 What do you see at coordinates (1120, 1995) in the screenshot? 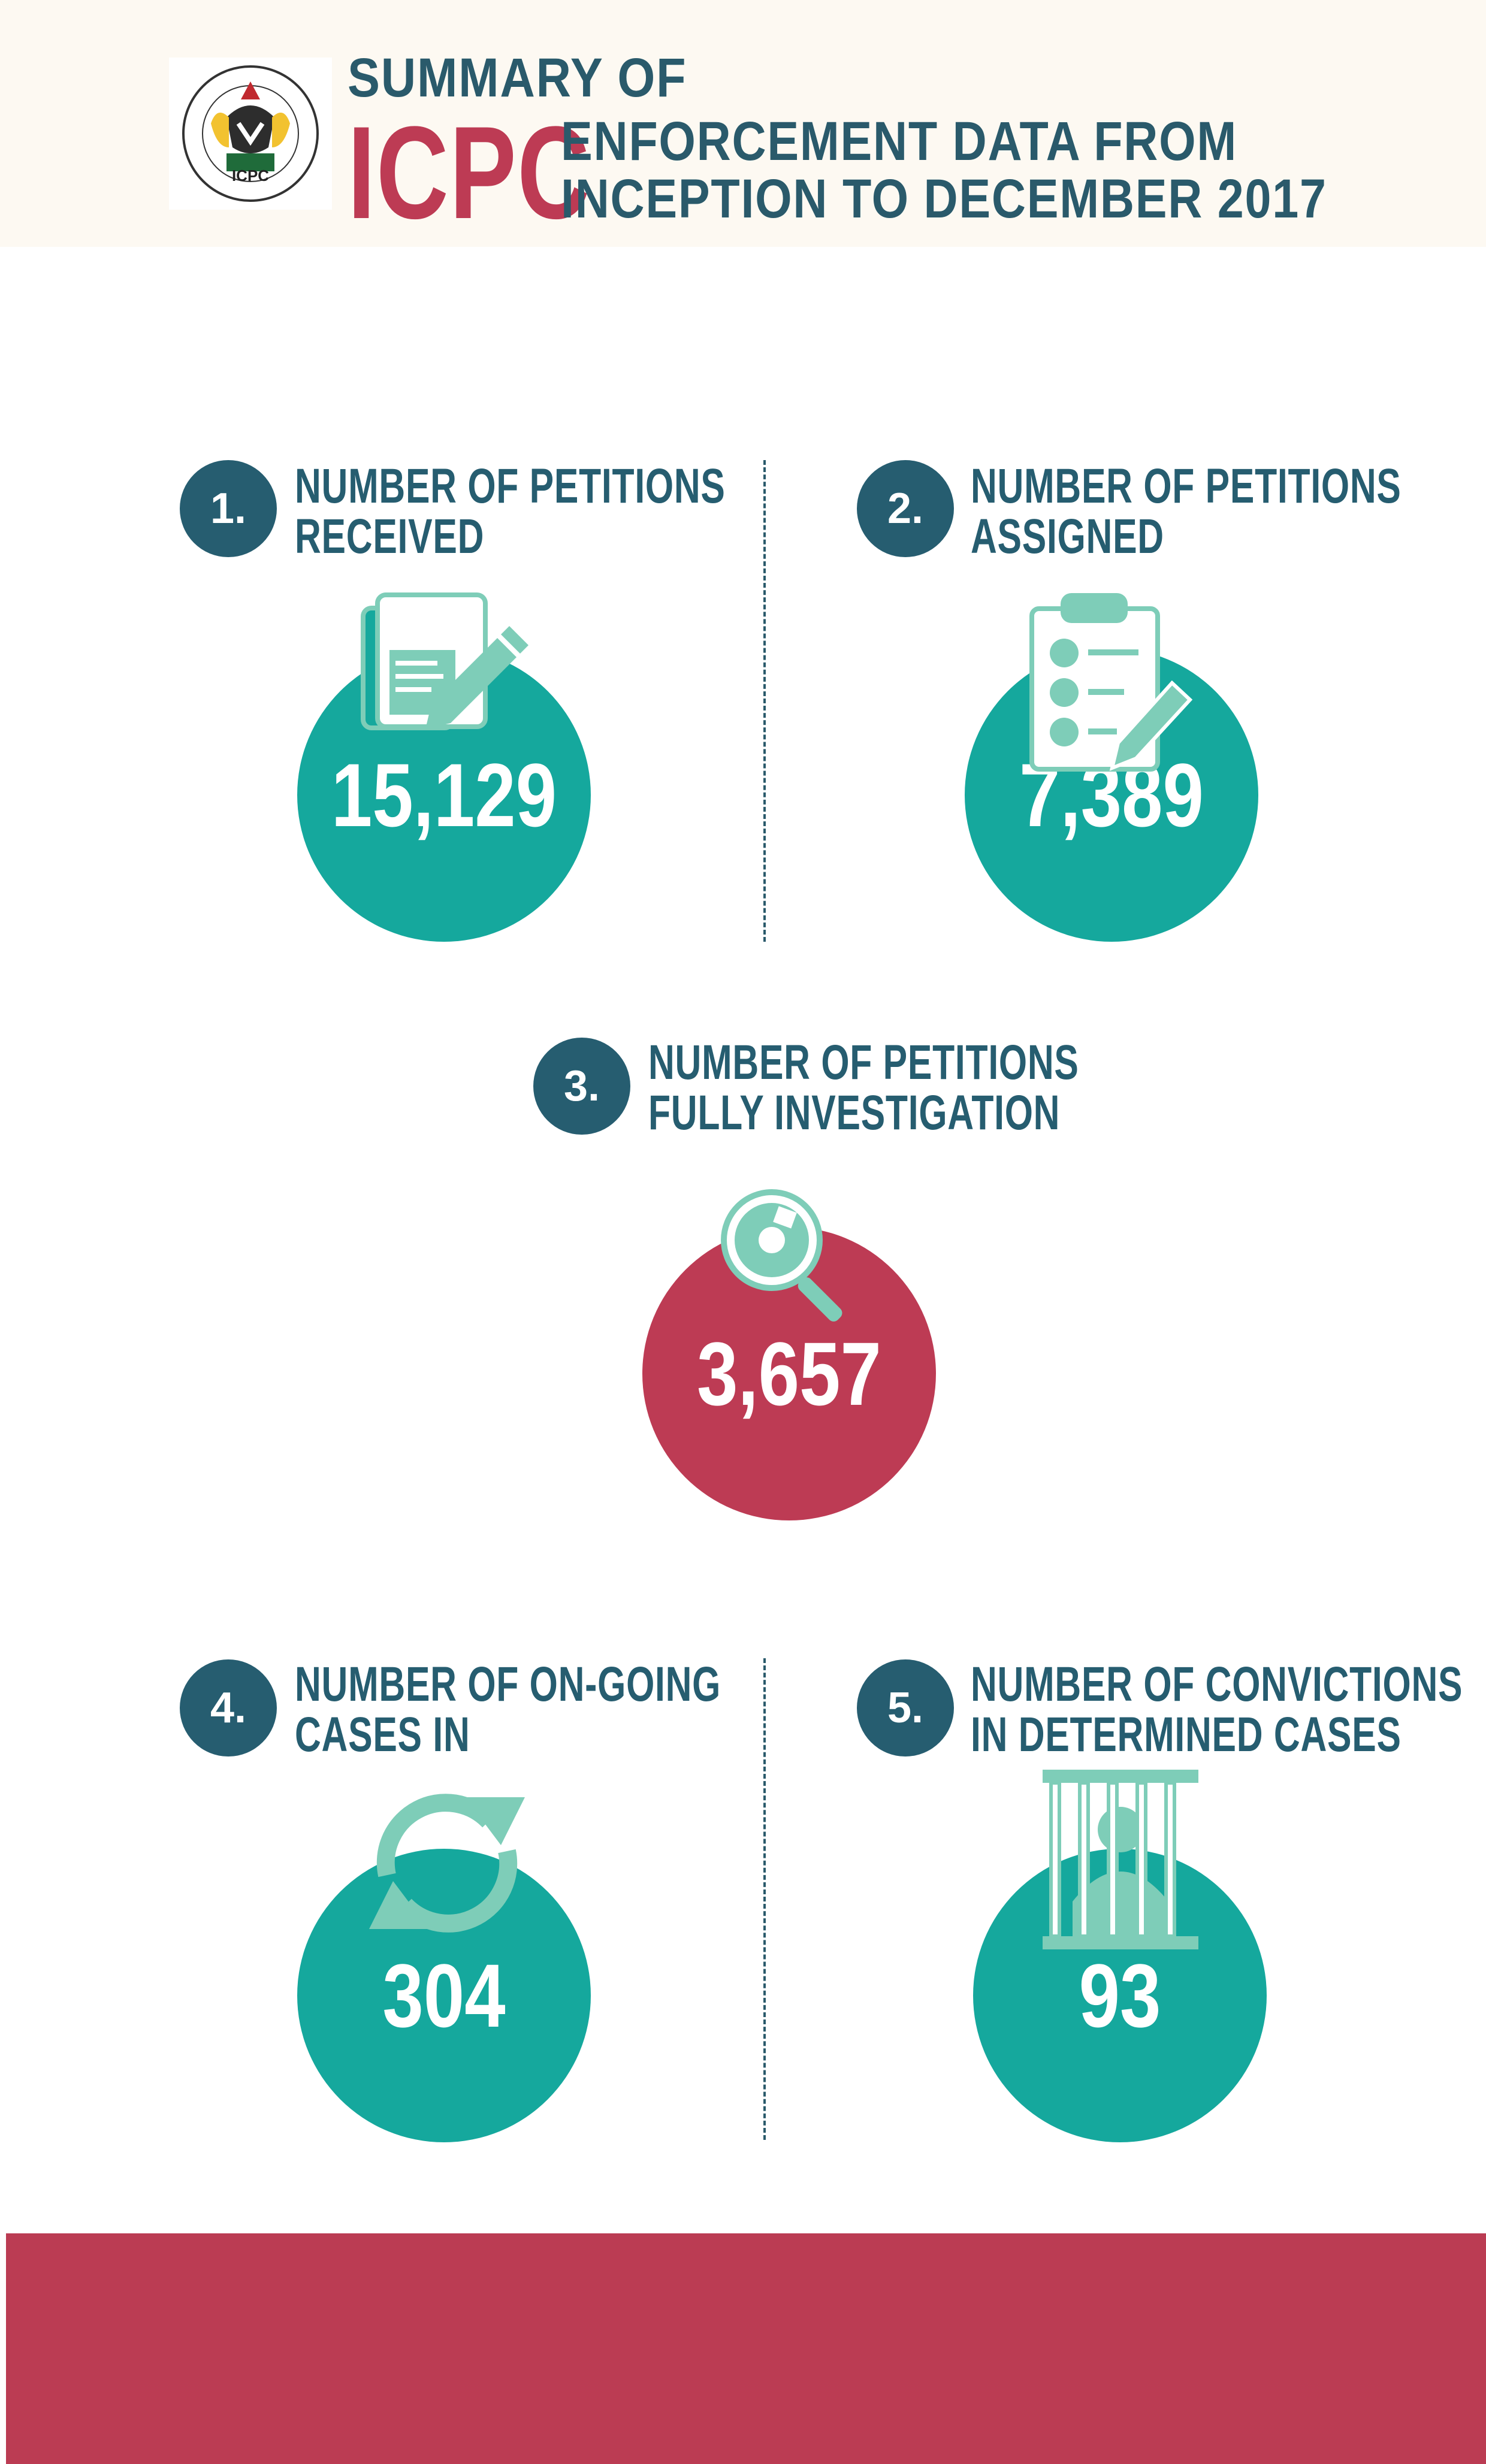
I see `stat-value: 93` at bounding box center [1120, 1995].